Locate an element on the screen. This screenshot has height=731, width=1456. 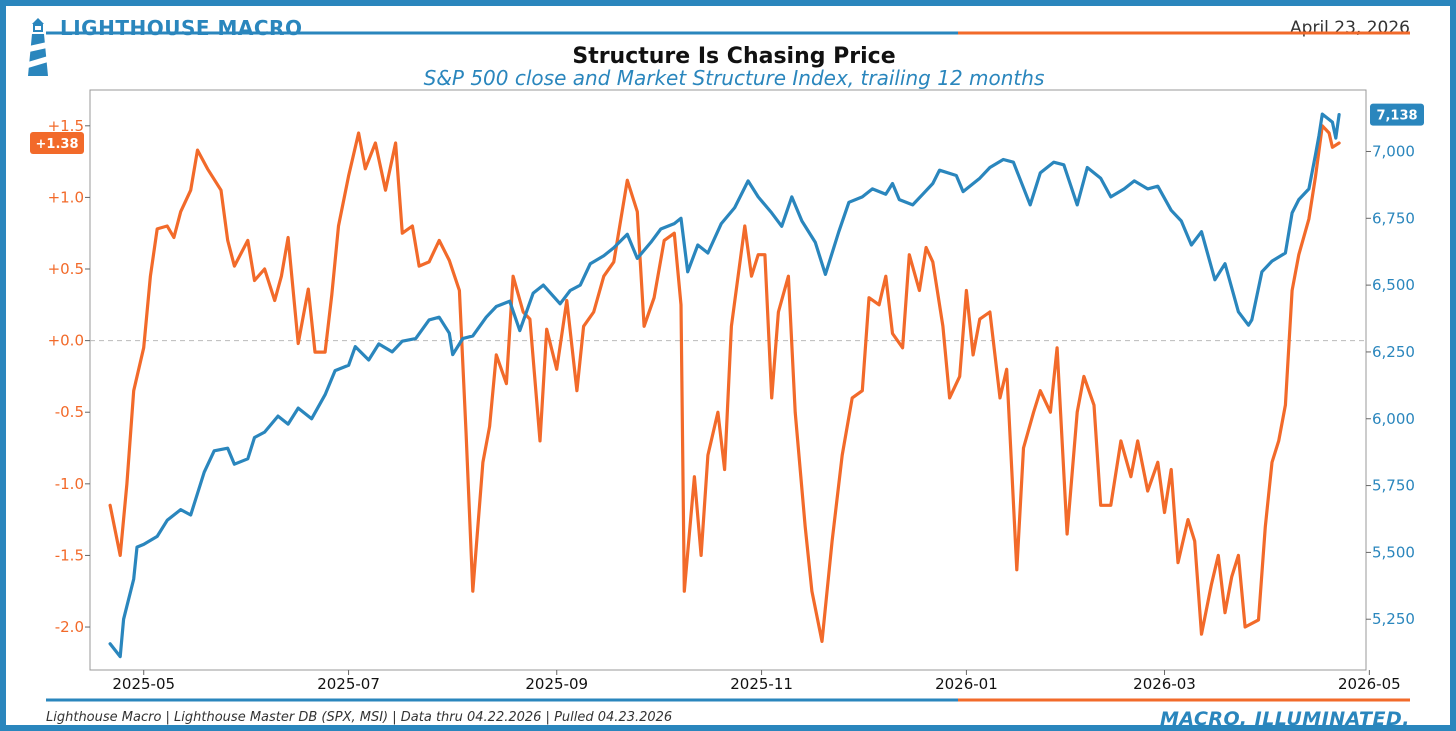
brand-name: LIGHTHOUSE MACRO is located at coordinates (181, 28).